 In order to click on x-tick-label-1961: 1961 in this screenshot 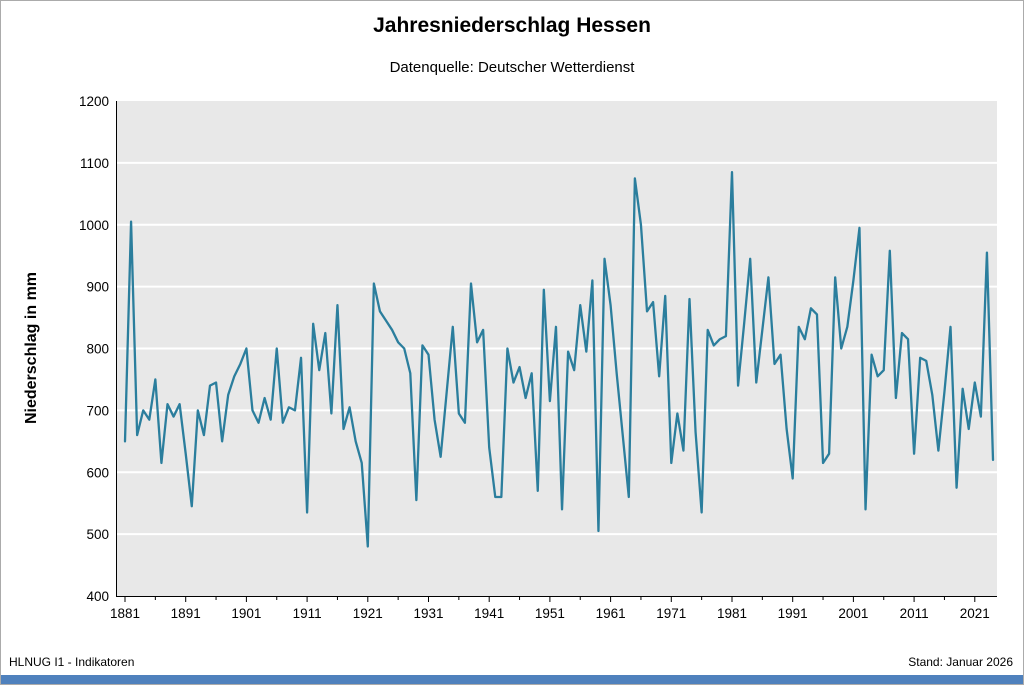, I will do `click(611, 613)`.